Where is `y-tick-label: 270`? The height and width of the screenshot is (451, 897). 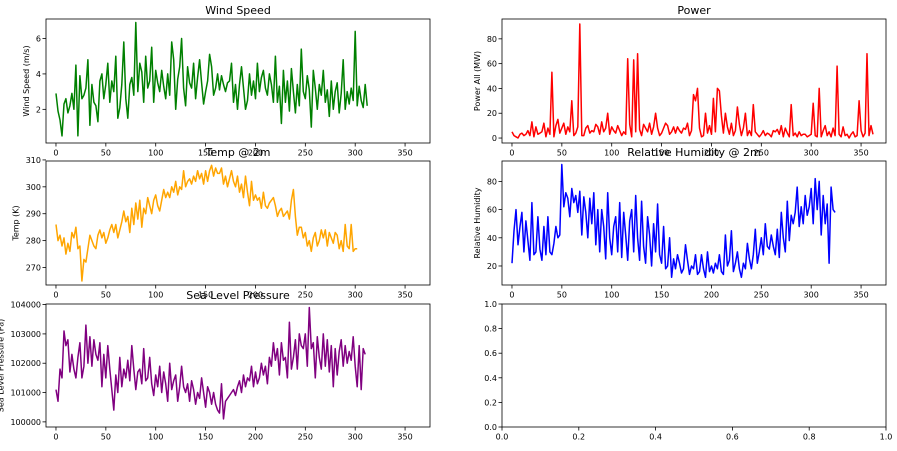
y-tick-label: 270 is located at coordinates (33, 268).